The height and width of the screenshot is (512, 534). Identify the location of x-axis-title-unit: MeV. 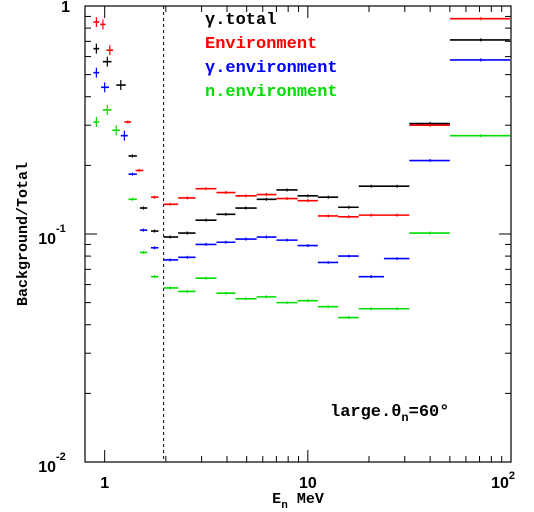
(310, 499).